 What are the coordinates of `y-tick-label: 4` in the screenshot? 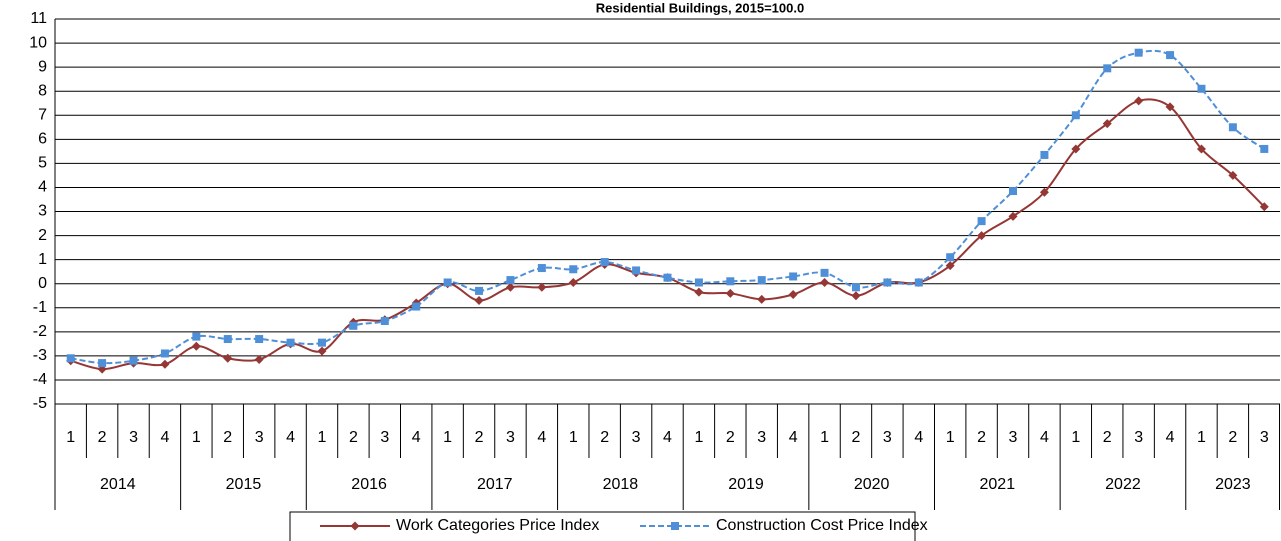 It's located at (42, 187).